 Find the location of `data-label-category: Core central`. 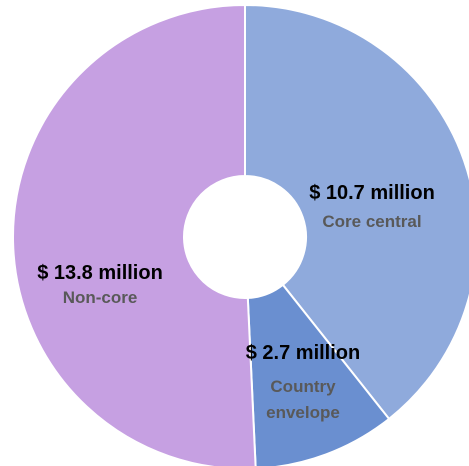

data-label-category: Core central is located at coordinates (371, 221).